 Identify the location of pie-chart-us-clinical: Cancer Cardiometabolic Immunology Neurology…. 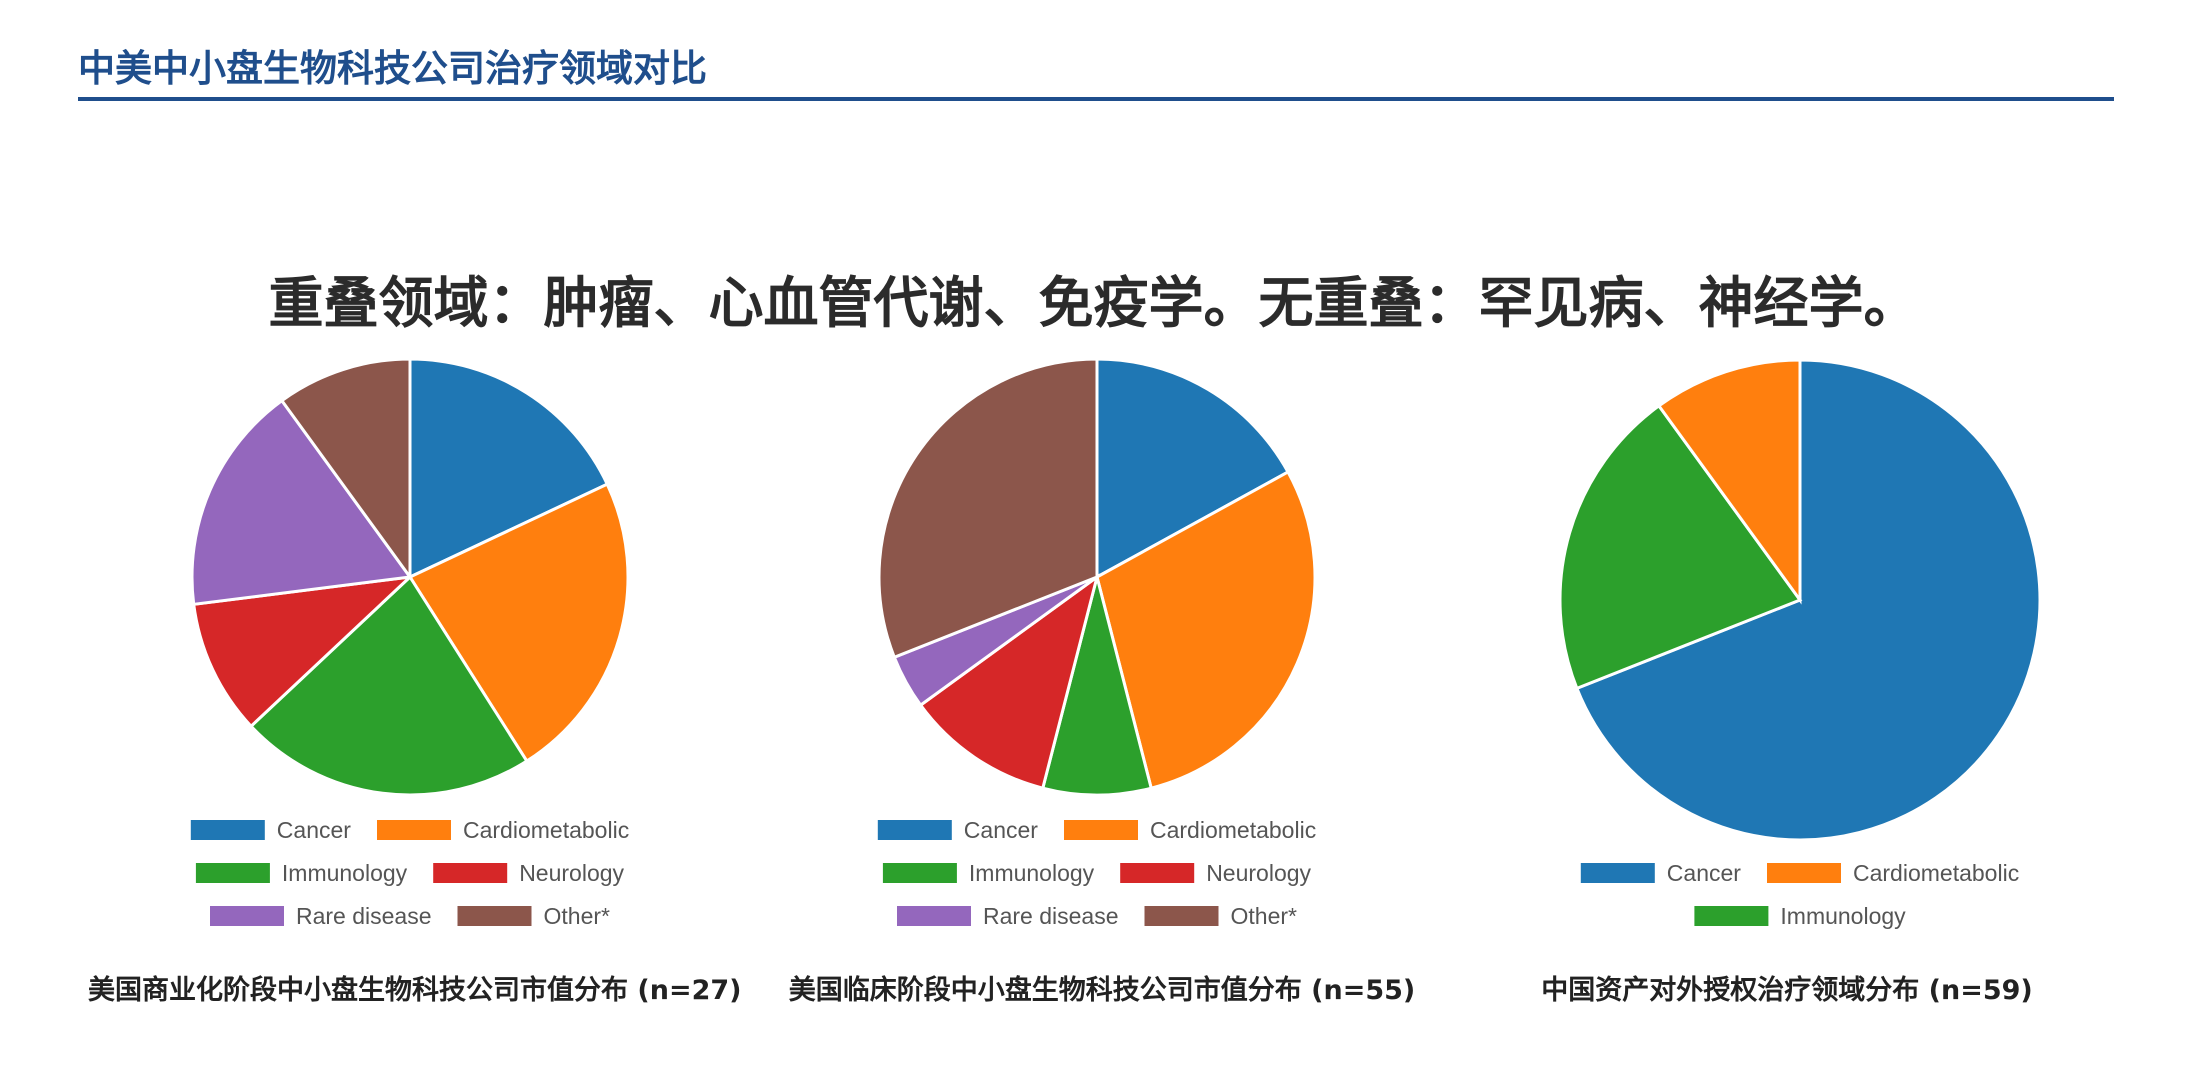
(1097, 643).